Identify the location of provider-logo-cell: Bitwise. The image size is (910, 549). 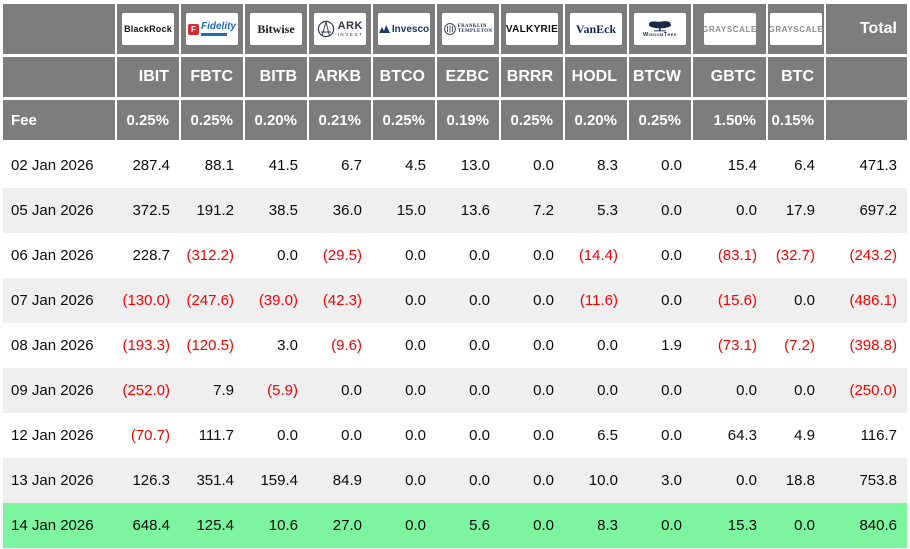
(276, 30).